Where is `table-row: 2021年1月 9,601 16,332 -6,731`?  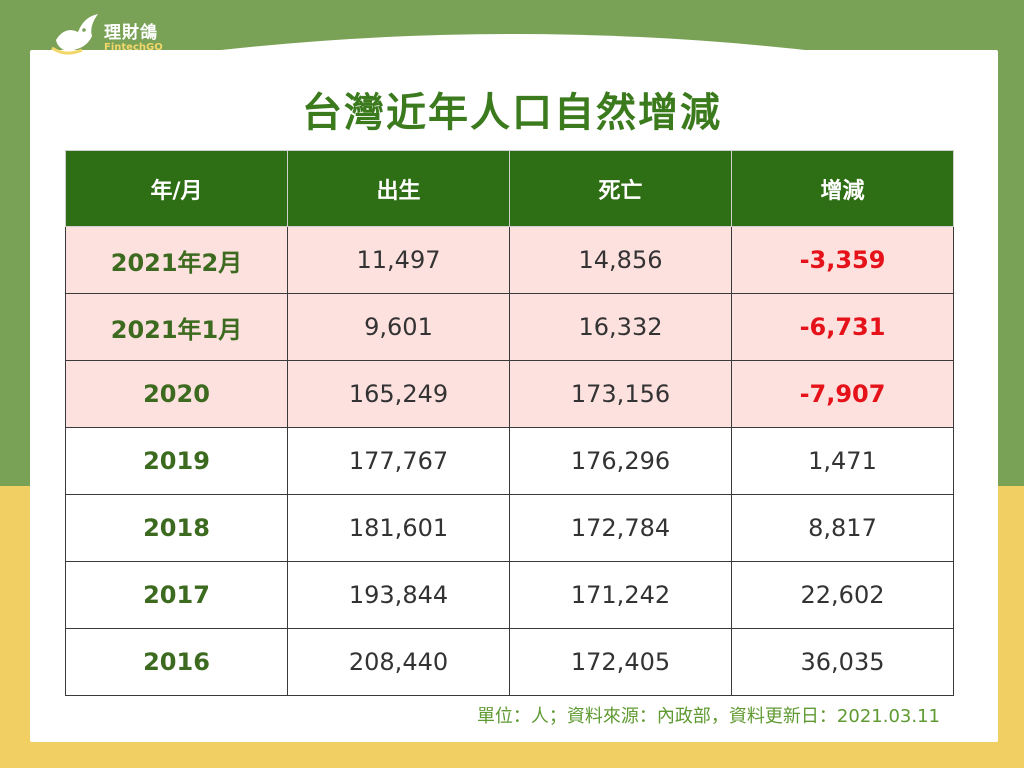
table-row: 2021年1月 9,601 16,332 -6,731 is located at coordinates (509, 327).